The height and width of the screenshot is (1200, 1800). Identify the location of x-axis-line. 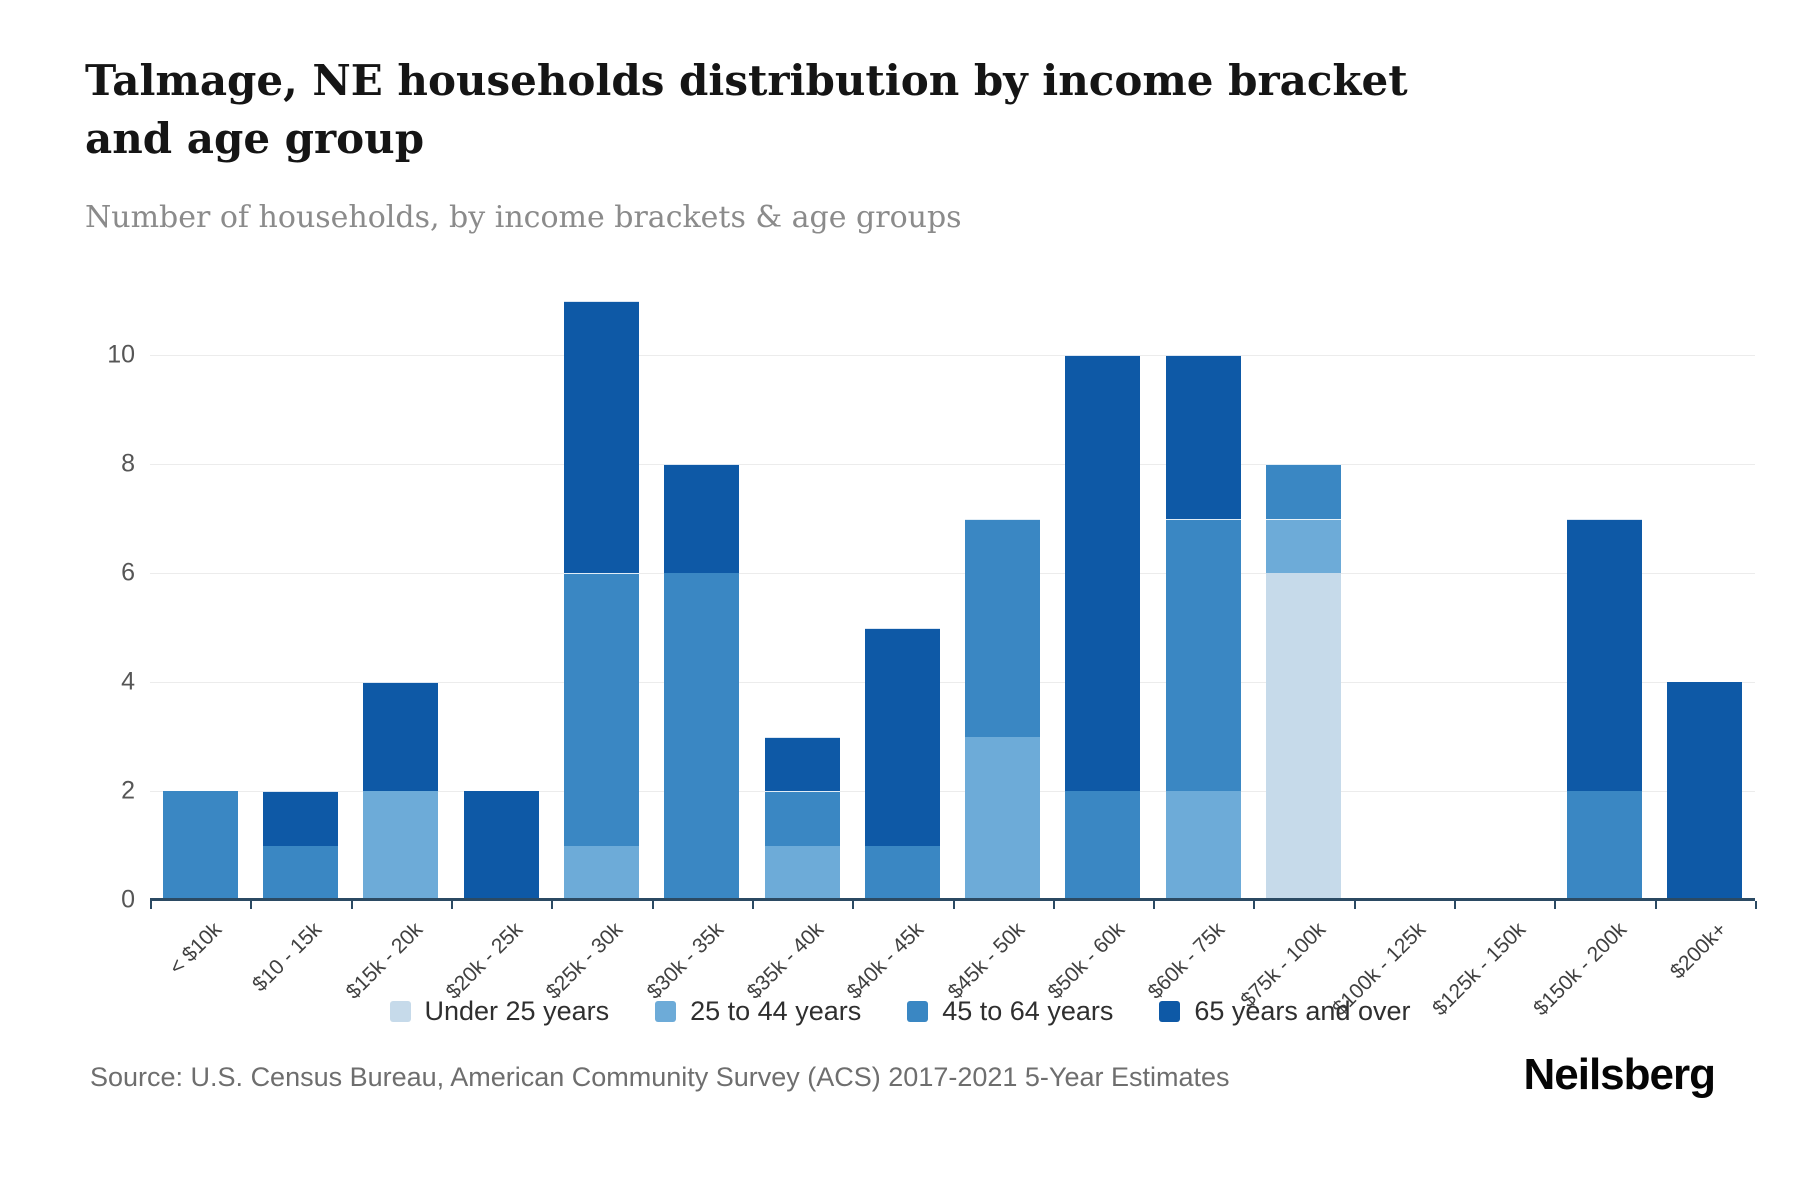
(952, 899).